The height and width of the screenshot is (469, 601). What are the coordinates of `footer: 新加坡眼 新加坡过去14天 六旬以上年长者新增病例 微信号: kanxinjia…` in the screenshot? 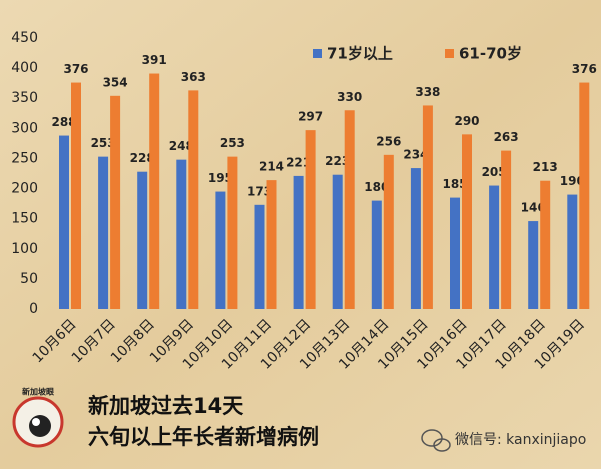 It's located at (299, 419).